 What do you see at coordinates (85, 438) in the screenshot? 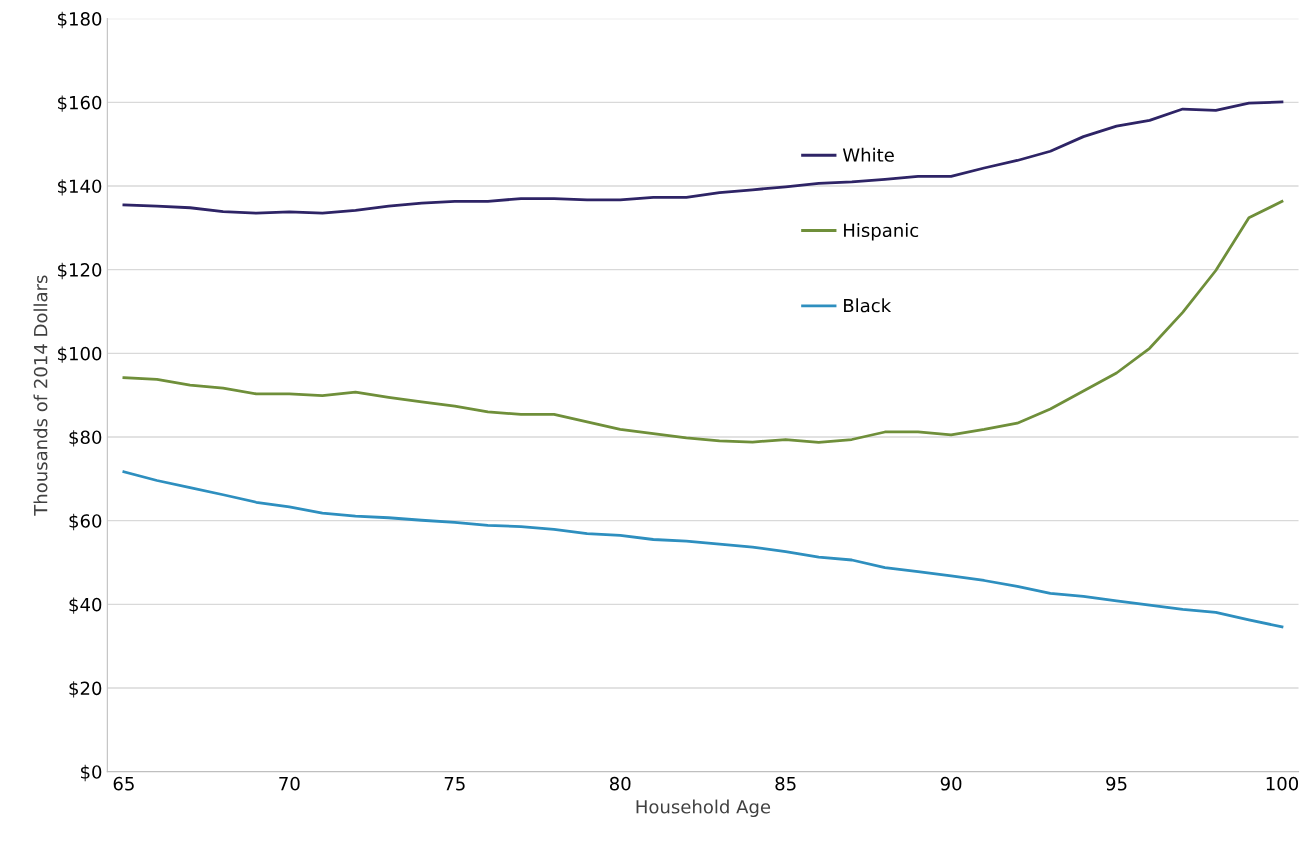
I see `y-tick-label: $80` at bounding box center [85, 438].